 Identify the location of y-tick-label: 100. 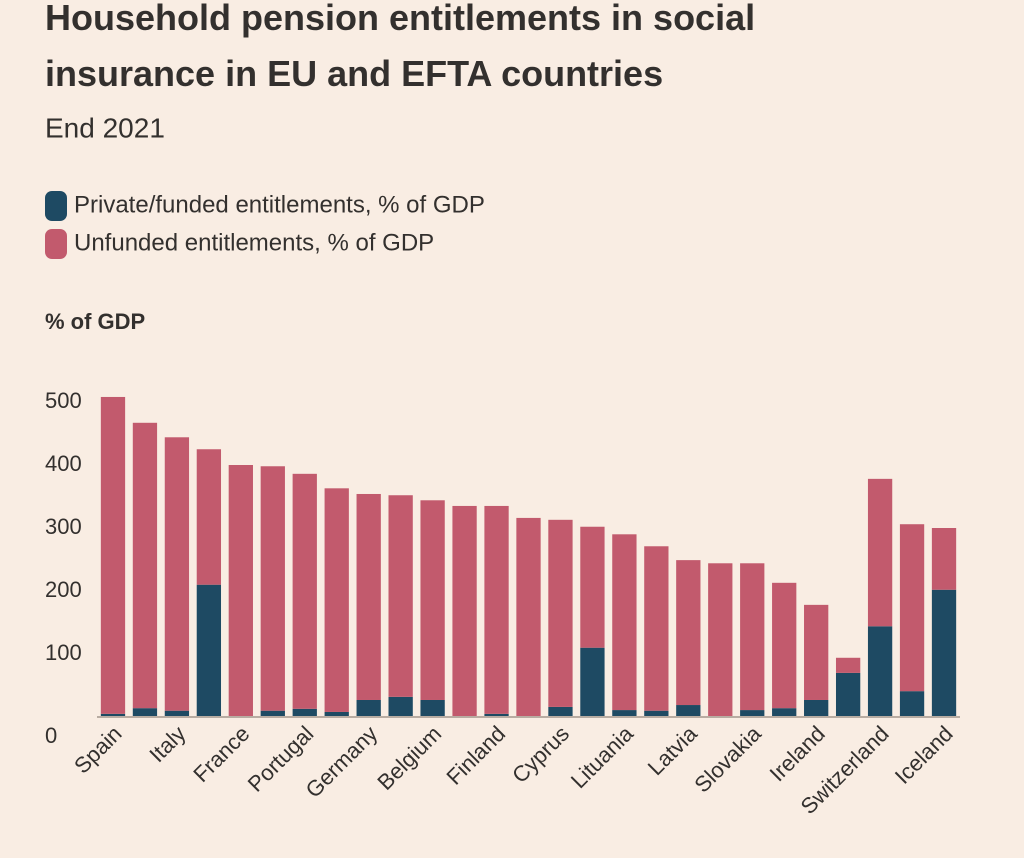
(63, 652).